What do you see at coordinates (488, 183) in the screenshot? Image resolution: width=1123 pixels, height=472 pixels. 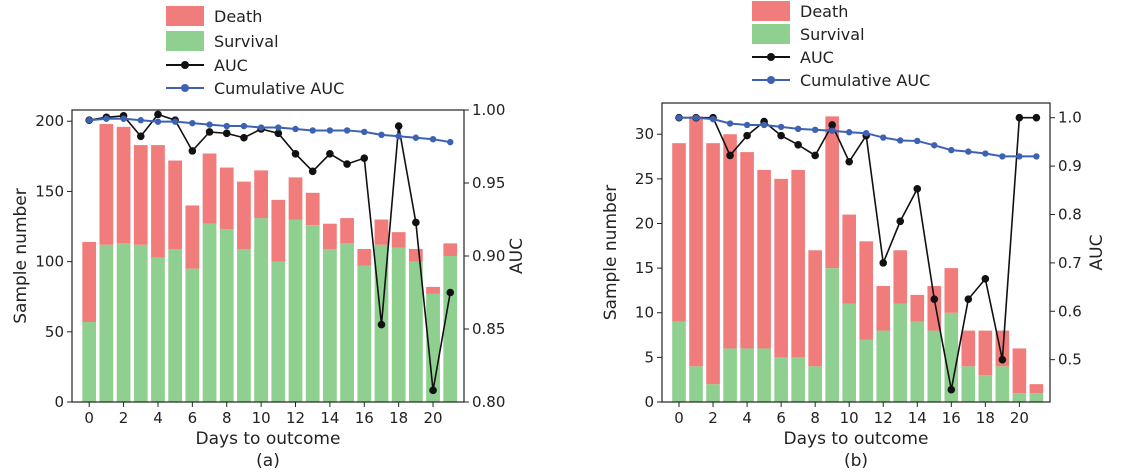 I see `y2-tick-label-a-3: 0.95` at bounding box center [488, 183].